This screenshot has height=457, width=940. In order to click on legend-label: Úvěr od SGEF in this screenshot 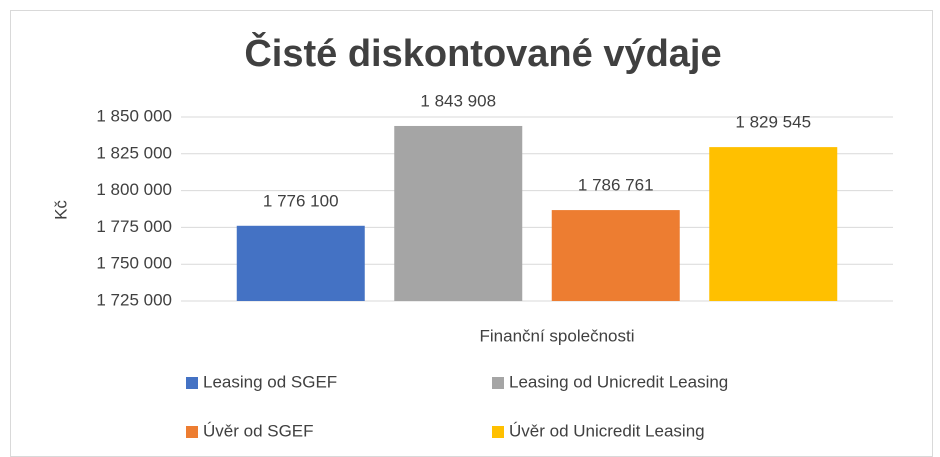, I will do `click(258, 430)`.